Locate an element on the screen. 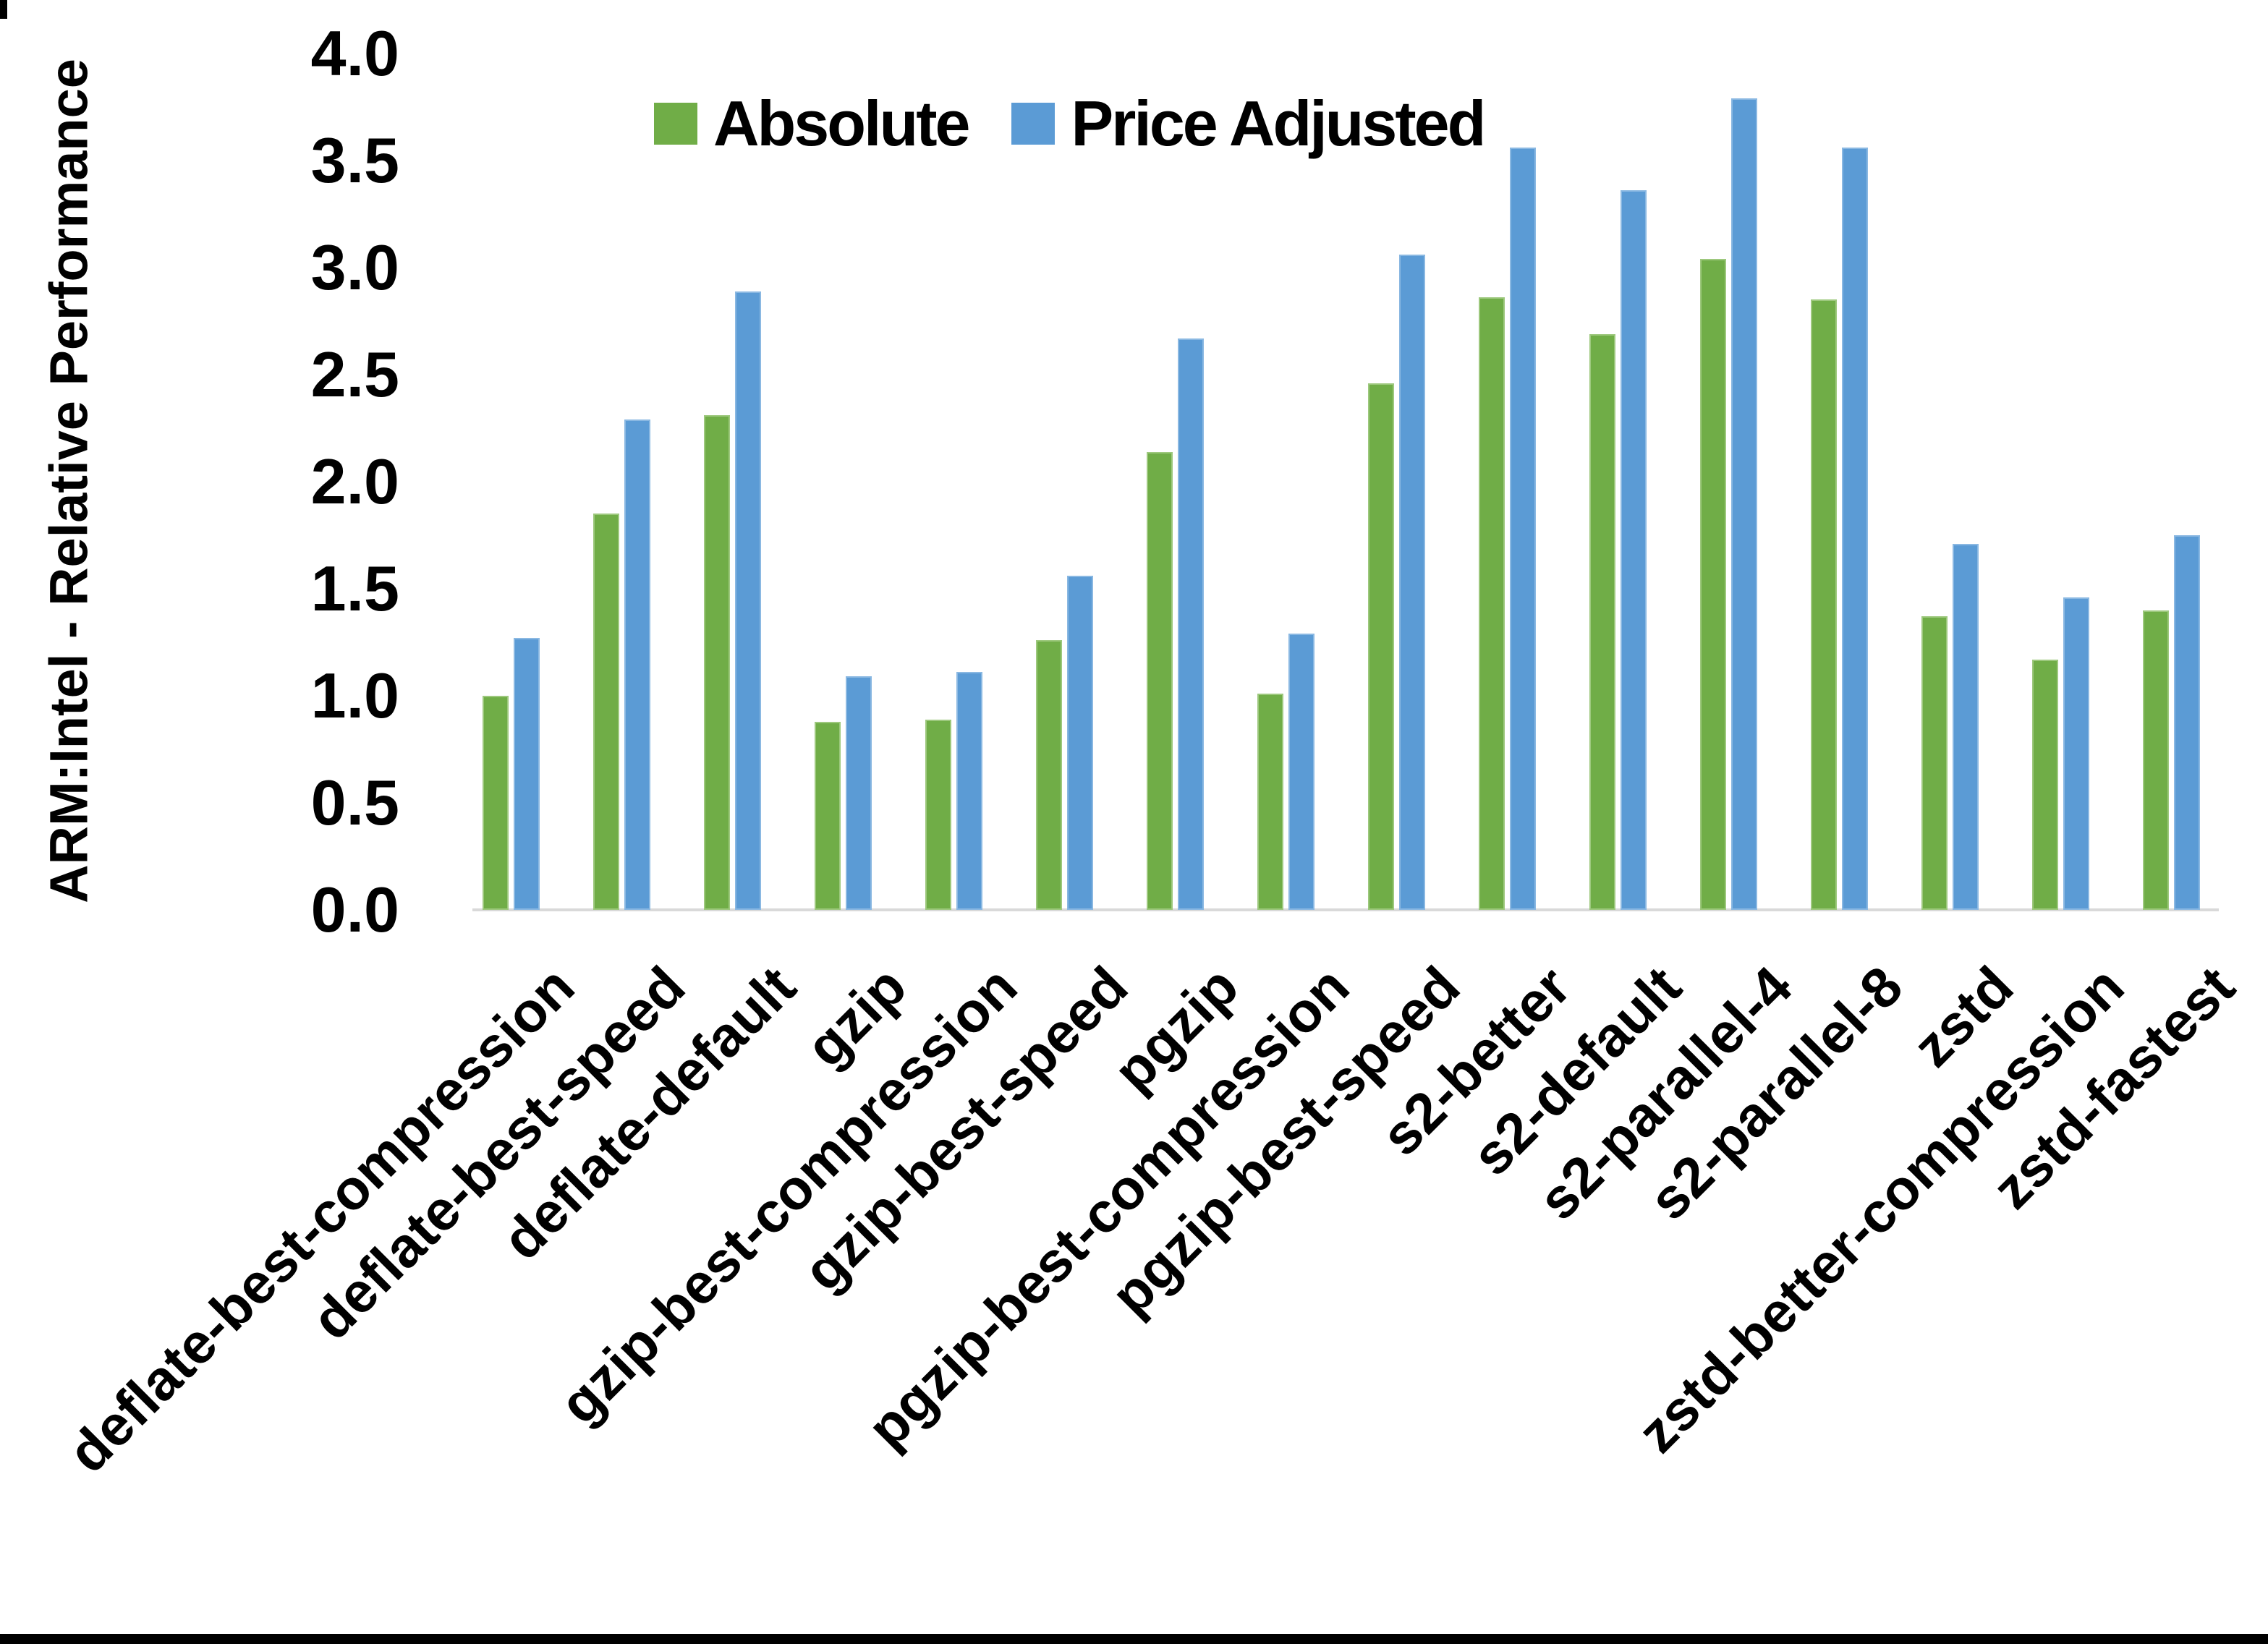 Image resolution: width=2268 pixels, height=1644 pixels. bar-absolute-zstd-fastest is located at coordinates (2156, 760).